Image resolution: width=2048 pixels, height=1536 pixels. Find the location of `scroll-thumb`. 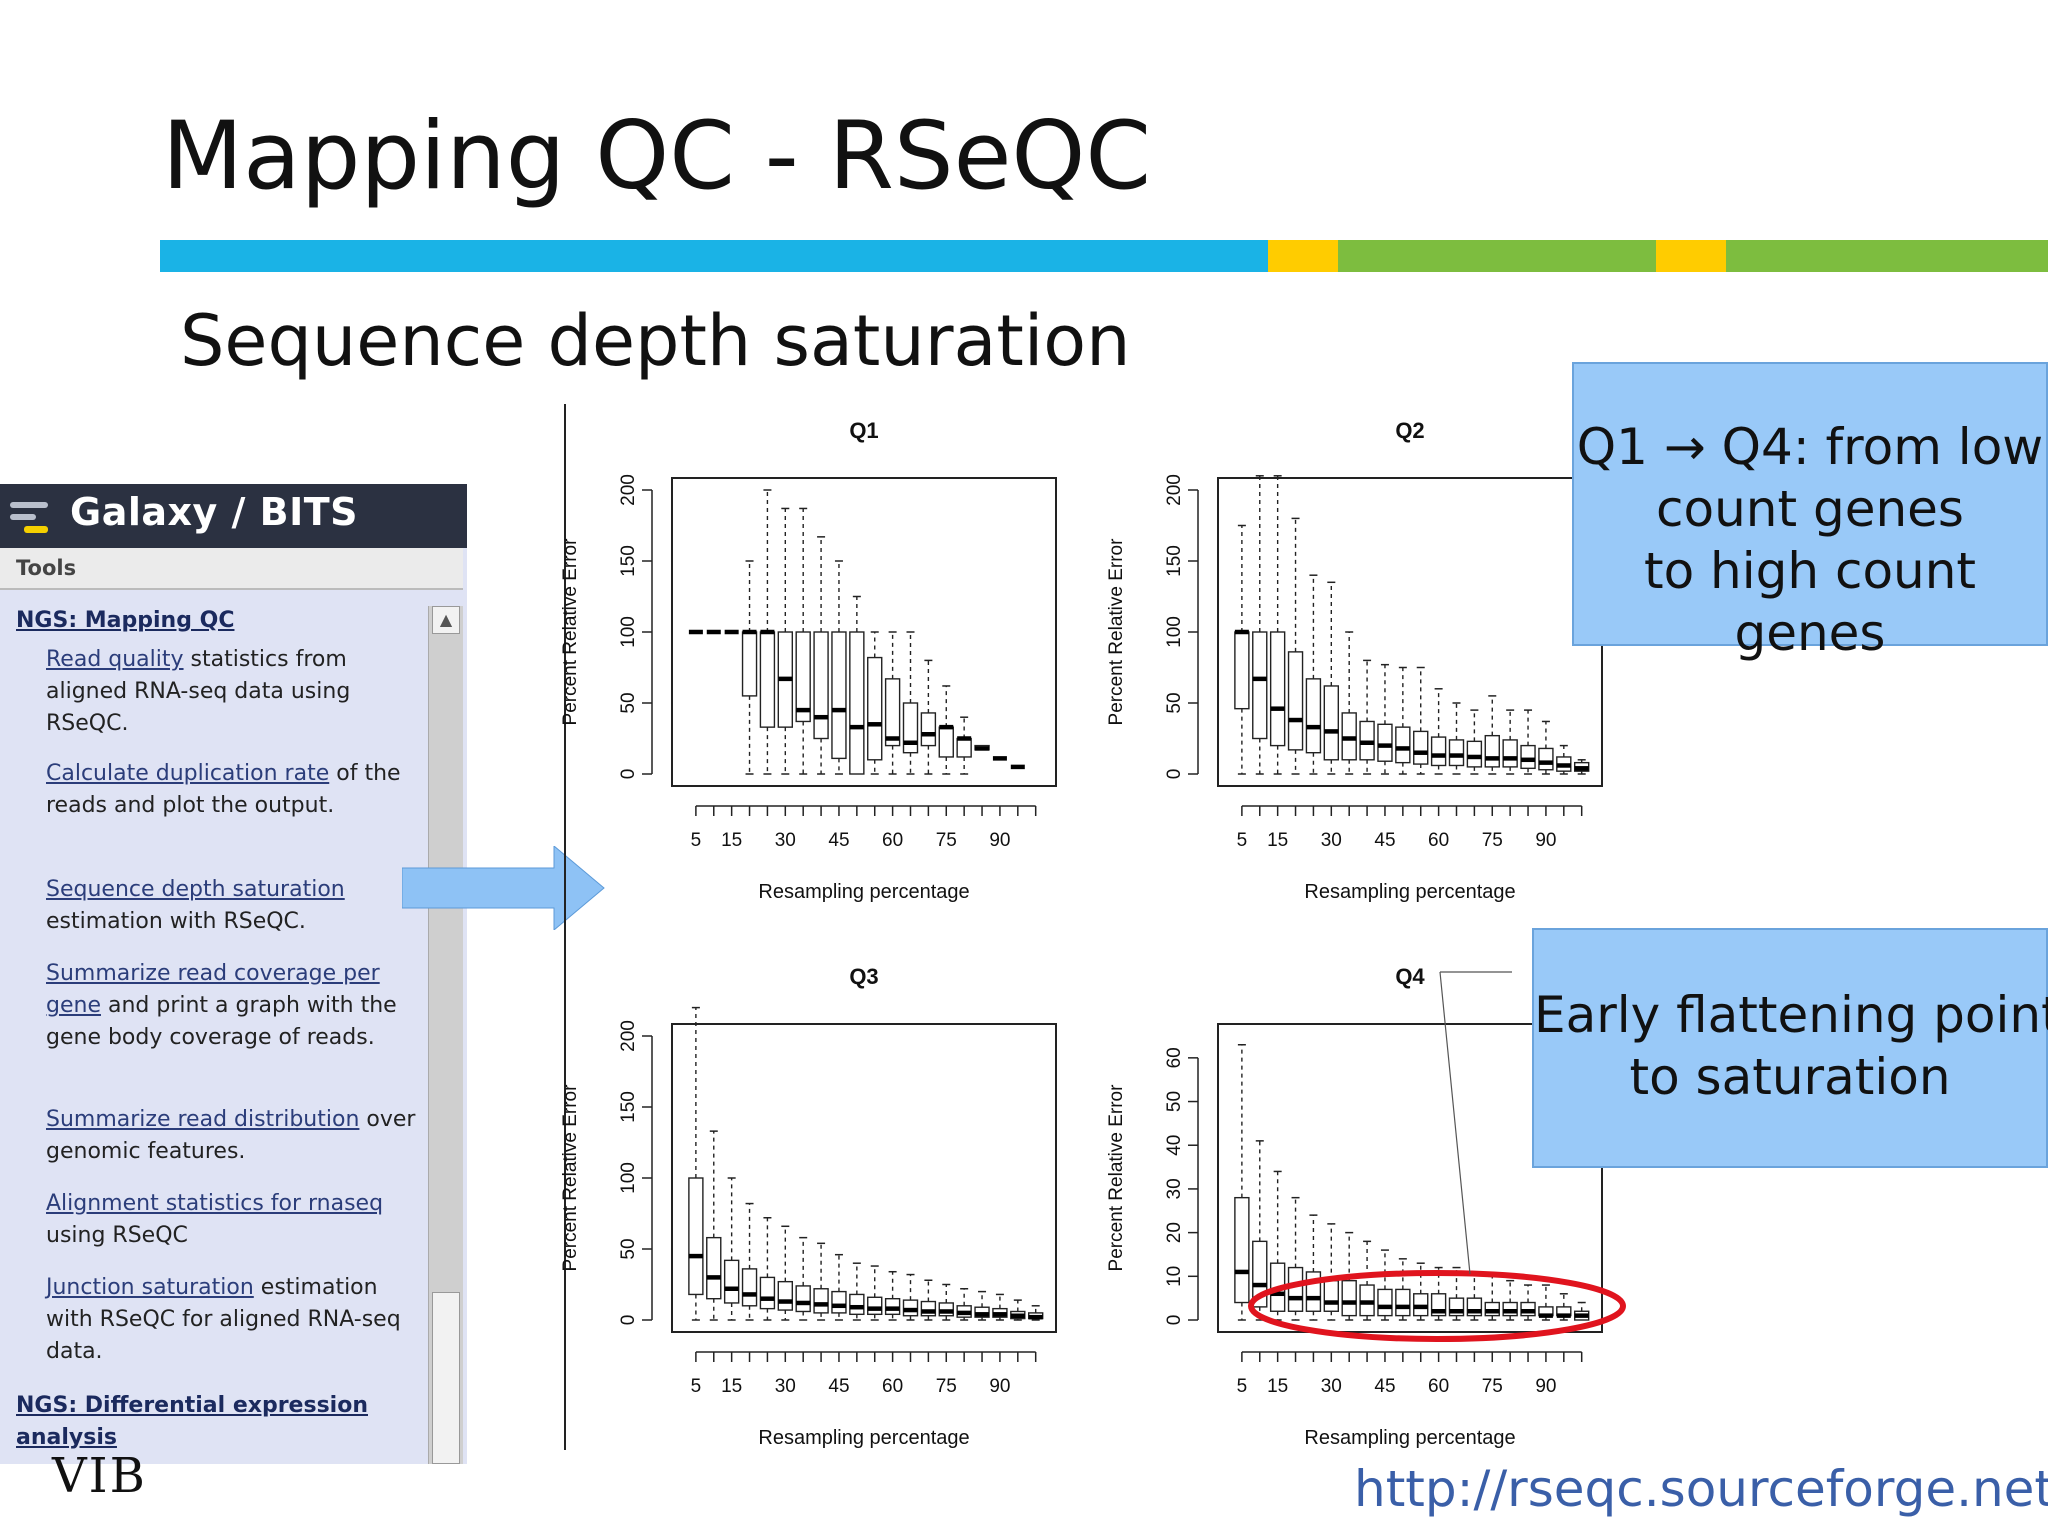

scroll-thumb is located at coordinates (446, 1378).